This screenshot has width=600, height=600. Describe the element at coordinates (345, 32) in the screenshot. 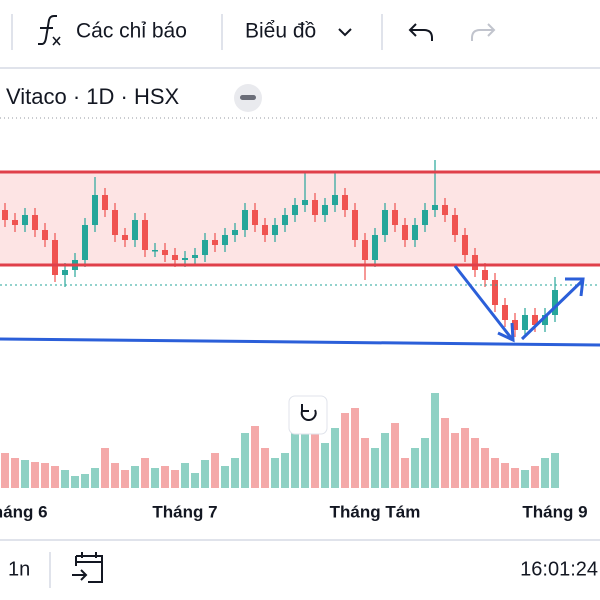

I see `chevron` at that location.